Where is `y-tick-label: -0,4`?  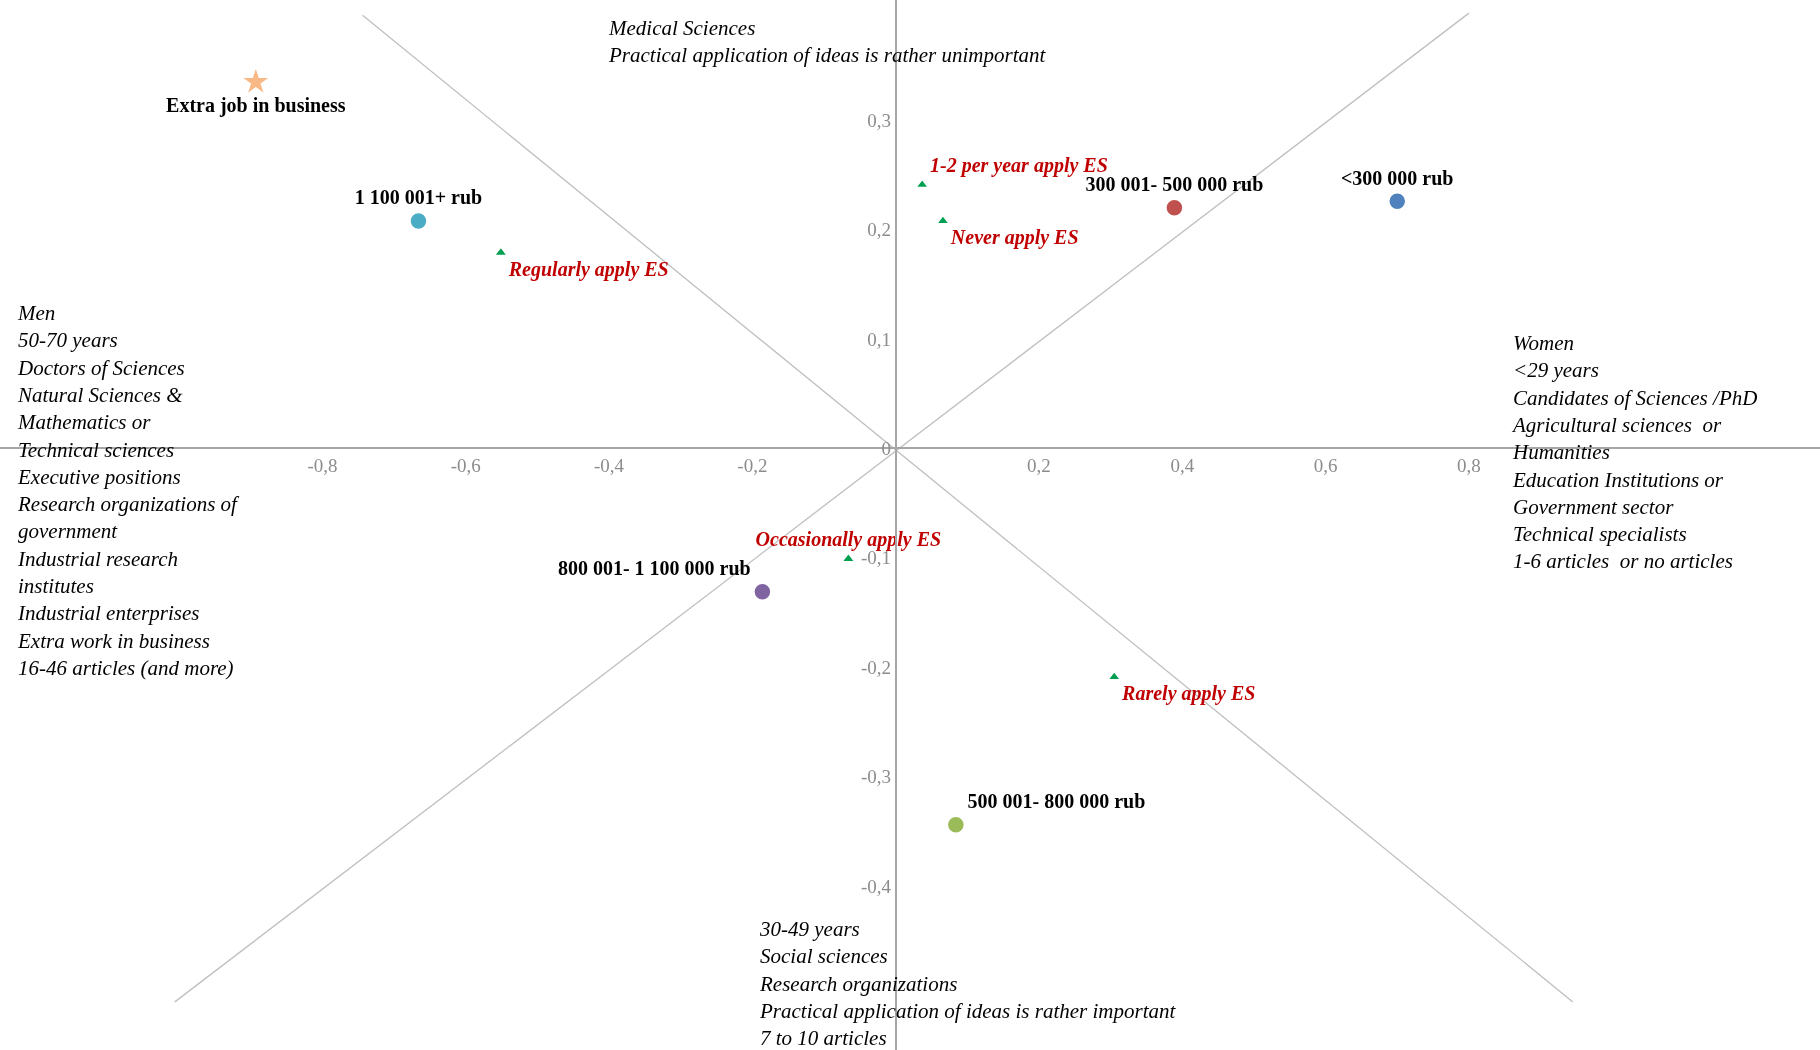 y-tick-label: -0,4 is located at coordinates (876, 886).